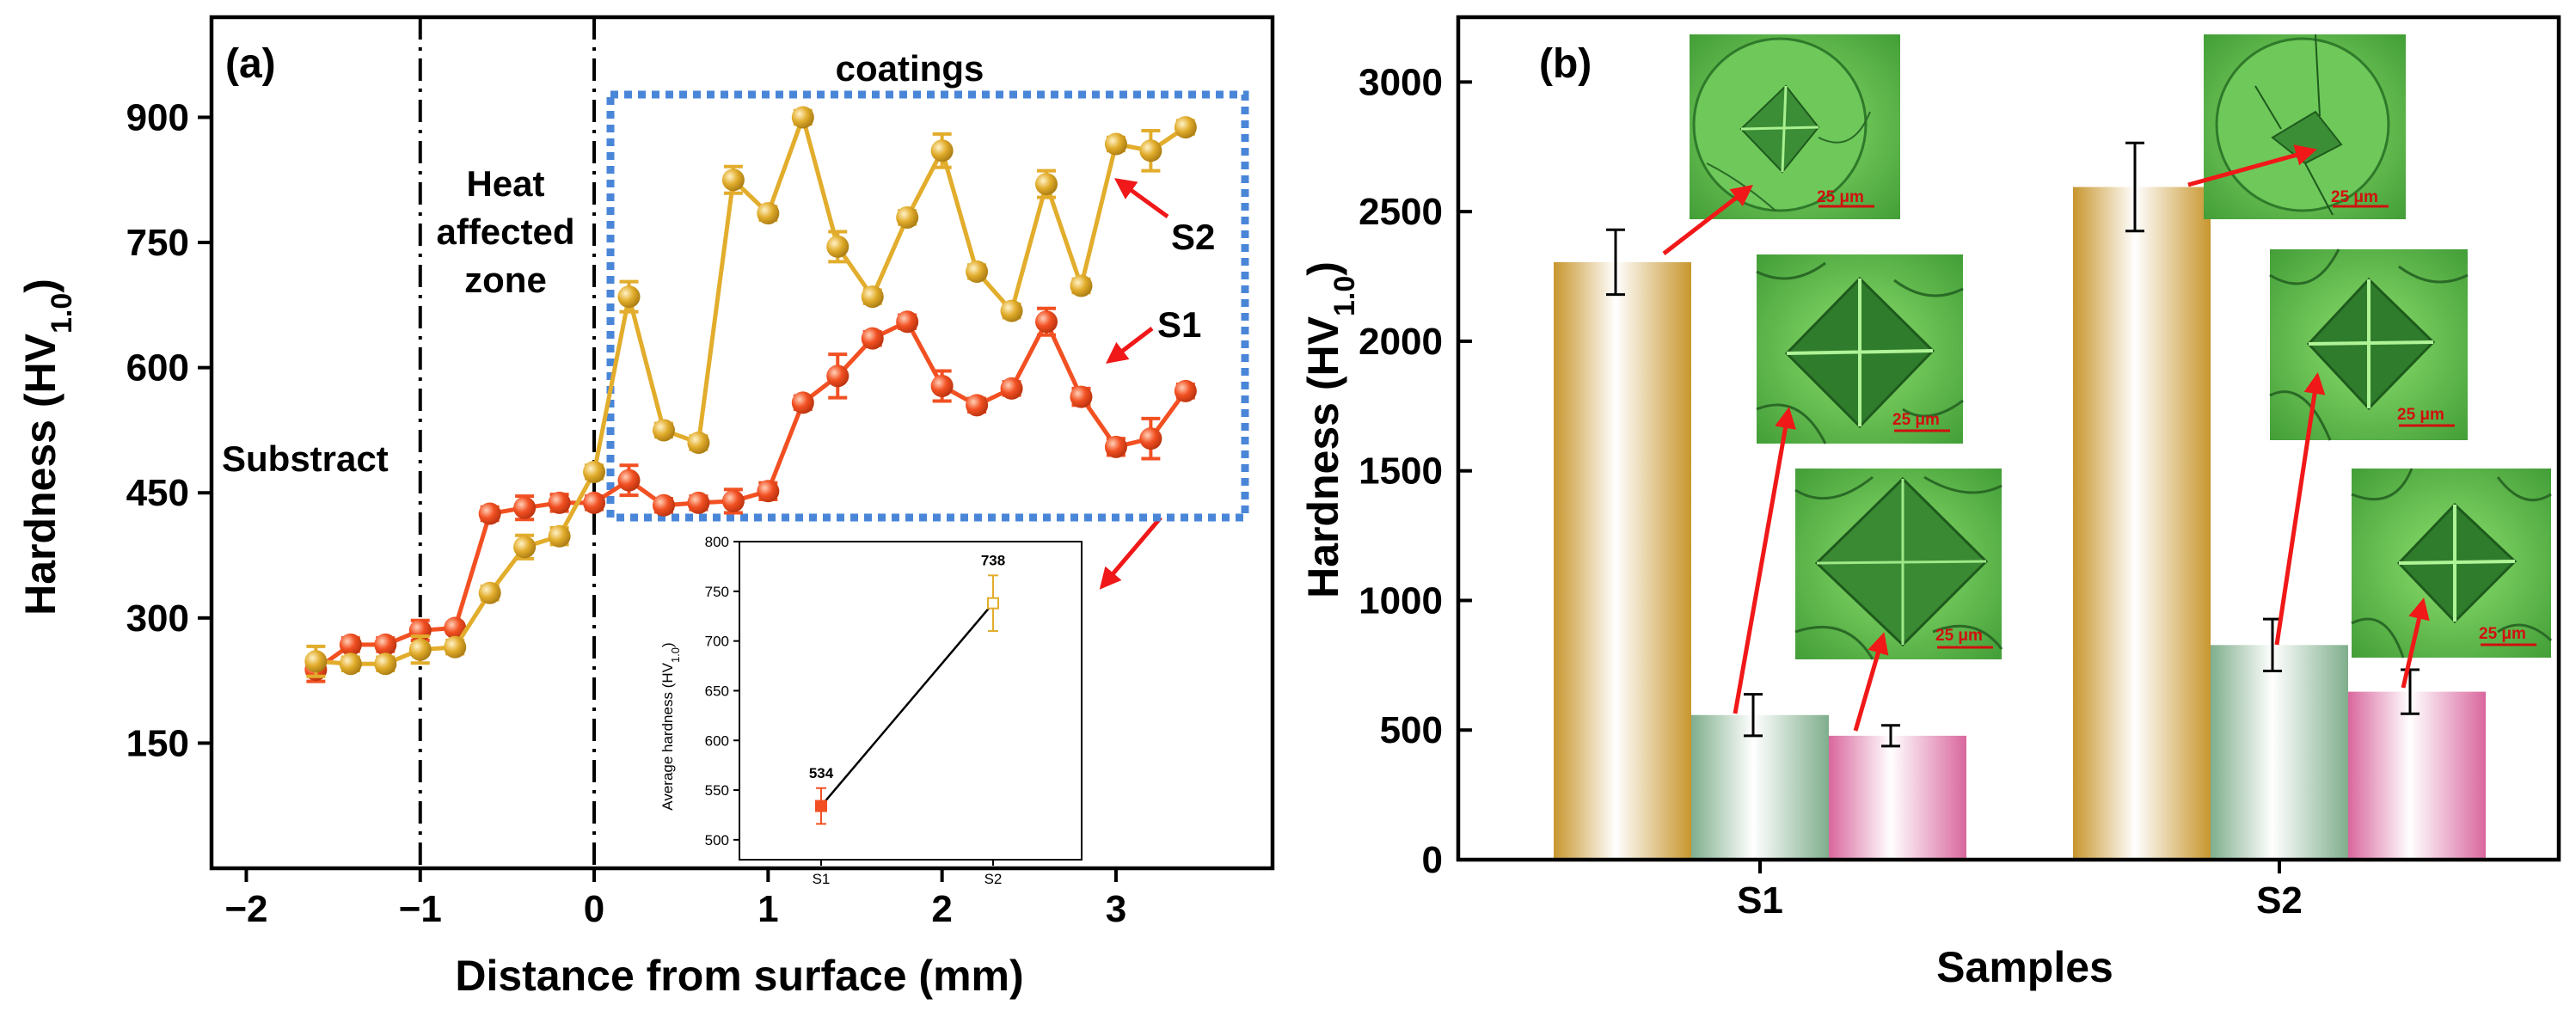 Image resolution: width=2576 pixels, height=1017 pixels. Describe the element at coordinates (2415, 643) in the screenshot. I see `arrow-s2-phase3` at that location.